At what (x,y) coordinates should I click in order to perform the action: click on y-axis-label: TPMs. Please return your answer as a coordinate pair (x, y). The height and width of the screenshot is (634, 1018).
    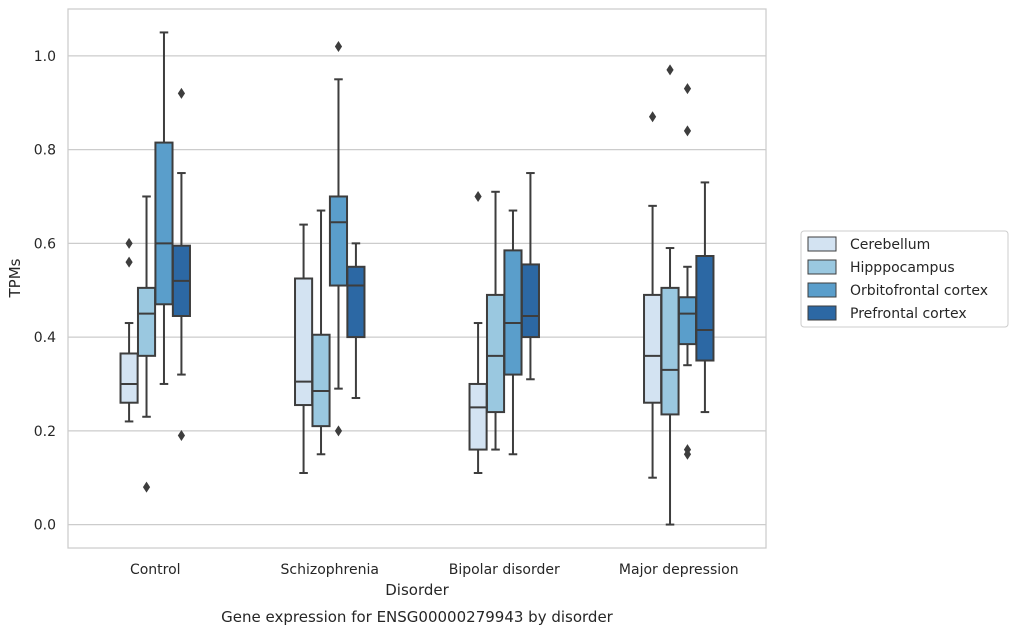
    Looking at the image, I should click on (15, 278).